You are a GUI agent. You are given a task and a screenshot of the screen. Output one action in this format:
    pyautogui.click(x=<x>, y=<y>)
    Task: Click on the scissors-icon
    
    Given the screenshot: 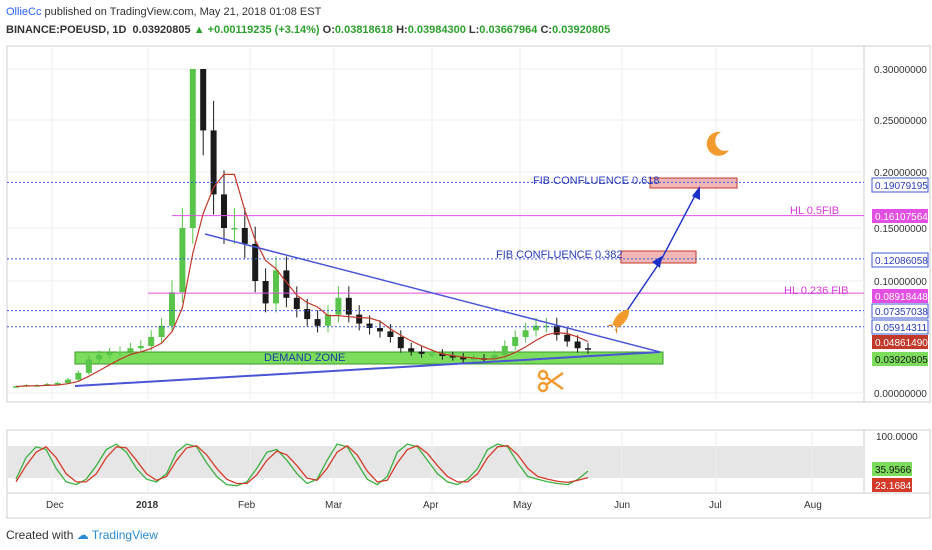 What is the action you would take?
    pyautogui.click(x=550, y=381)
    